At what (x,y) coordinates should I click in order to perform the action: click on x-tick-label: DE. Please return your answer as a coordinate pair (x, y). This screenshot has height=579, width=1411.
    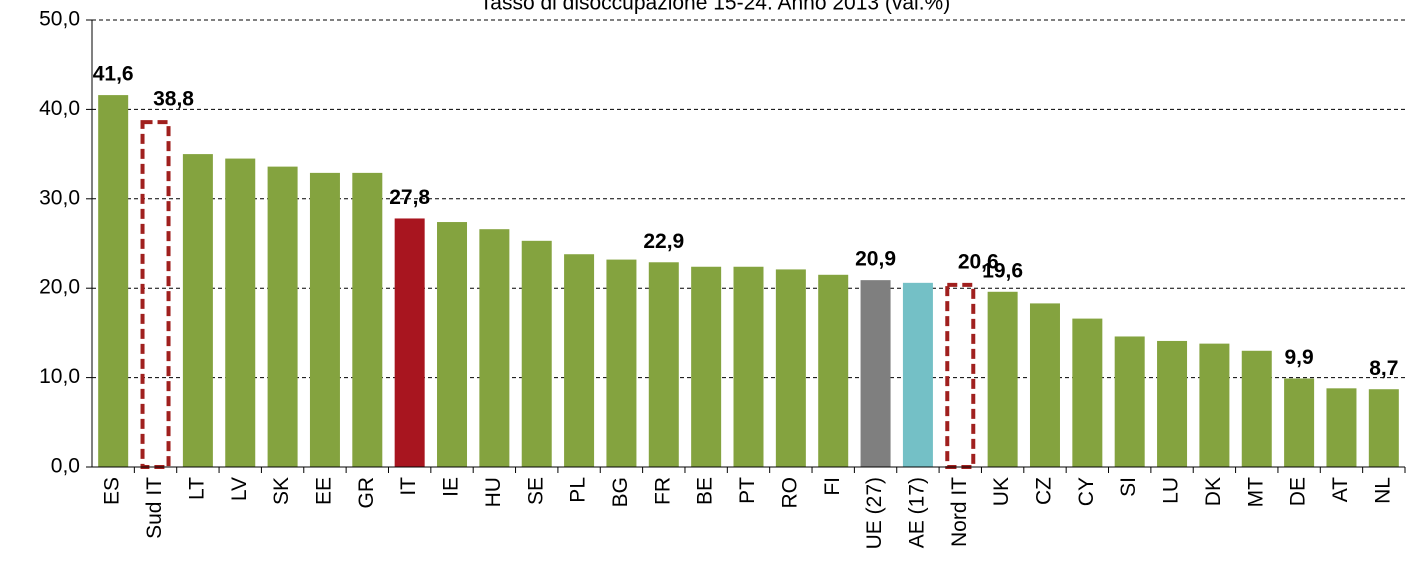
    Looking at the image, I should click on (1298, 491).